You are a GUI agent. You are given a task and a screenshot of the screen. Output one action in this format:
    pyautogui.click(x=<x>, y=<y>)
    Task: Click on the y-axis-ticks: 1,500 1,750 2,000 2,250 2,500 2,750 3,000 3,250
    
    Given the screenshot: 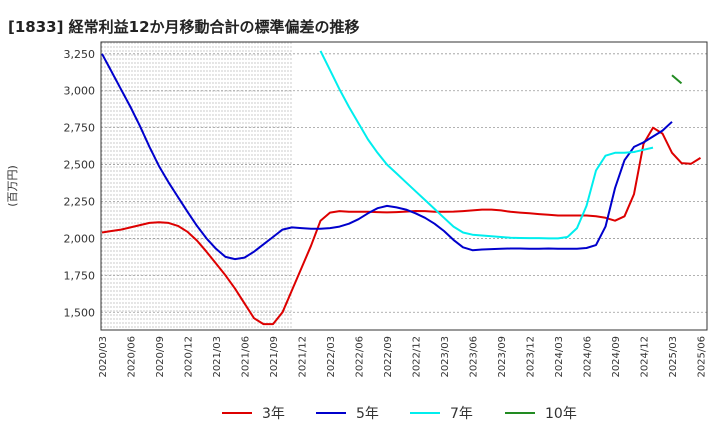 What is the action you would take?
    pyautogui.click(x=80, y=183)
    